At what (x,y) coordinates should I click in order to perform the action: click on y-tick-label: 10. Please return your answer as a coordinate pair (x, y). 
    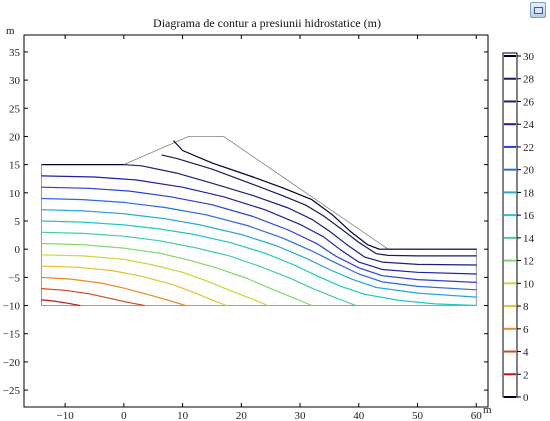
    Looking at the image, I should click on (15, 194).